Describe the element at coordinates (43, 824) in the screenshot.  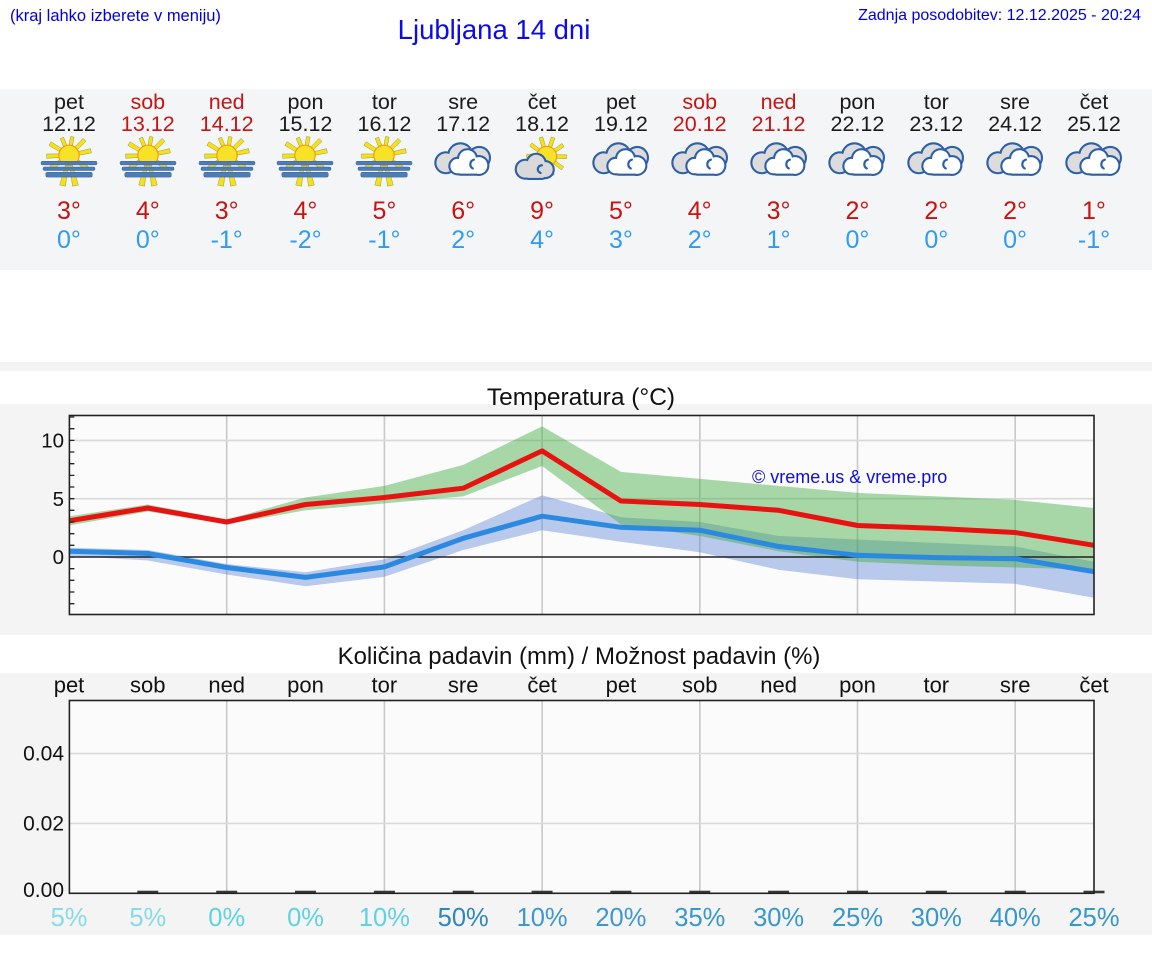
I see `svg-text: 0.02` at that location.